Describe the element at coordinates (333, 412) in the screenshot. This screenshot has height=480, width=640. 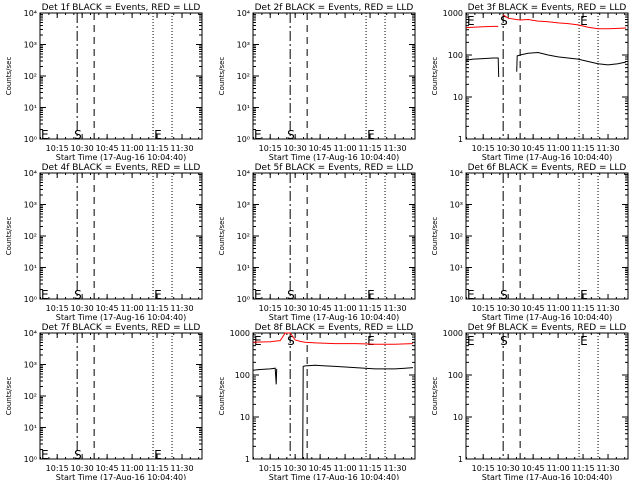
I see `series-events-black` at that location.